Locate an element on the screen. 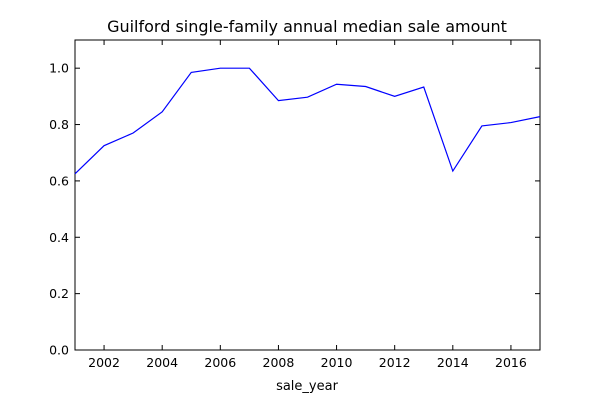  y-tick-label: 1.0 is located at coordinates (59, 68).